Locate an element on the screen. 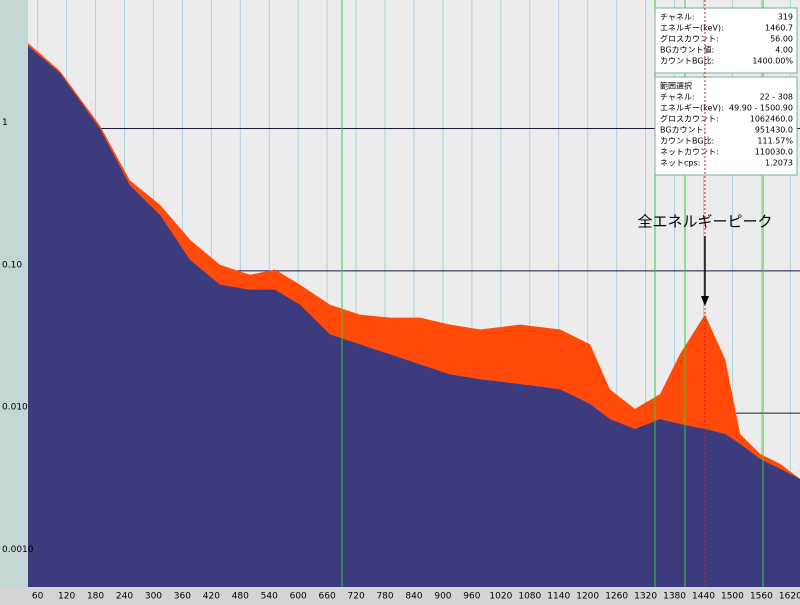 Image resolution: width=800 pixels, height=605 pixels. x-axis-strip is located at coordinates (400, 596).